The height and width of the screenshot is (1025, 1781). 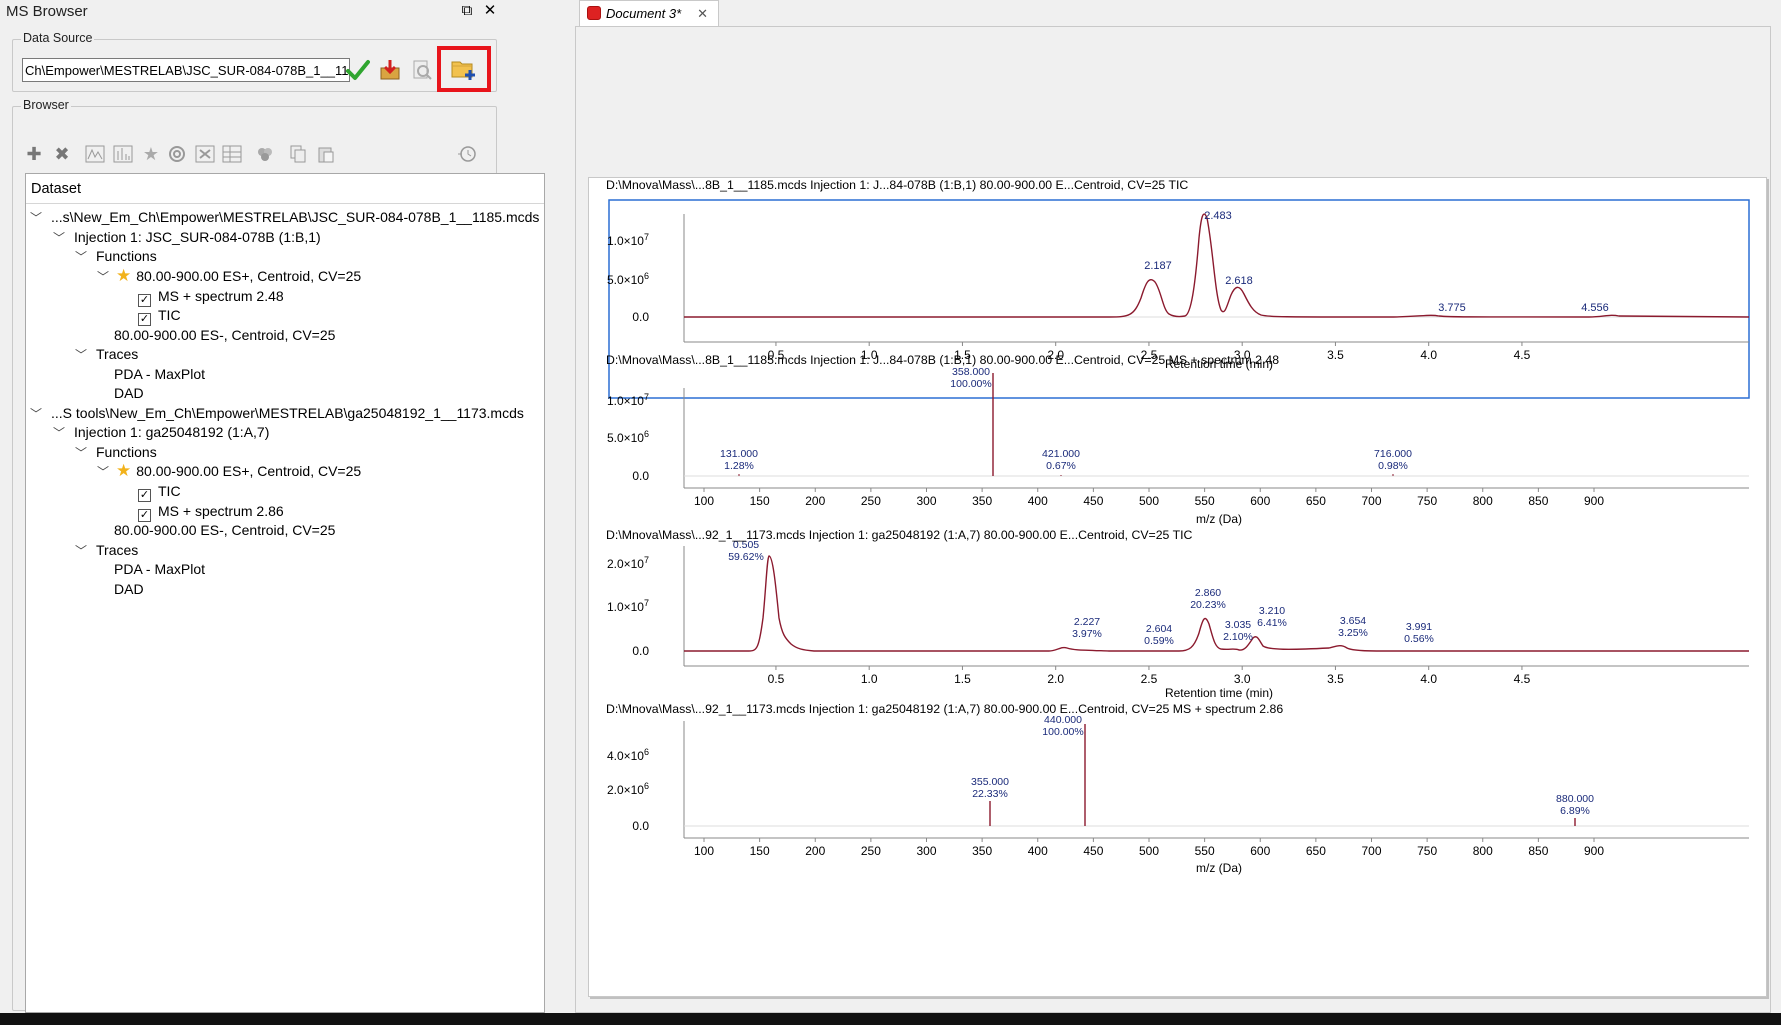 What do you see at coordinates (739, 454) in the screenshot?
I see `peak-label: 131.000` at bounding box center [739, 454].